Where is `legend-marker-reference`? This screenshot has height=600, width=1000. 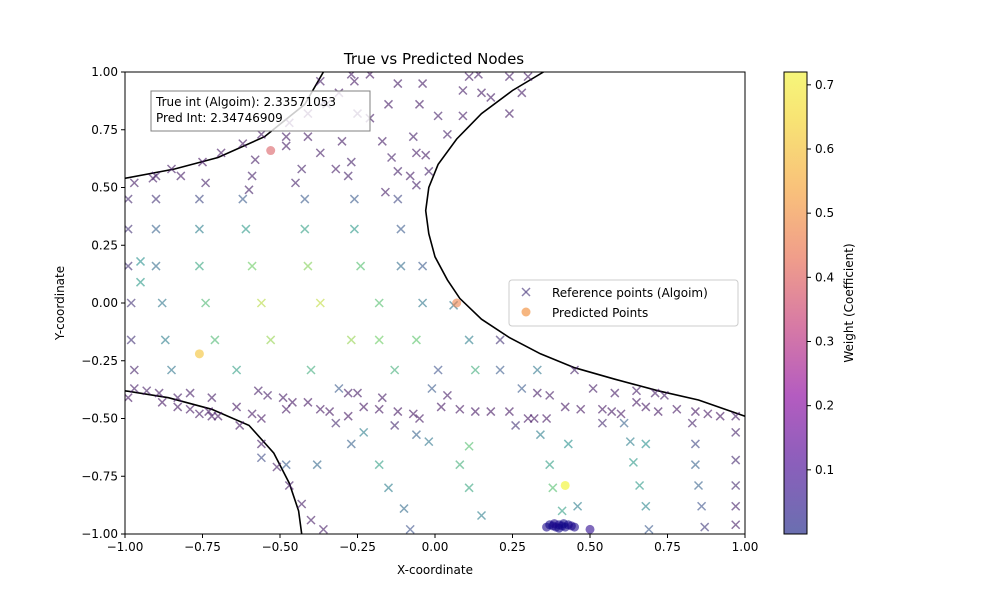
legend-marker-reference is located at coordinates (526, 292).